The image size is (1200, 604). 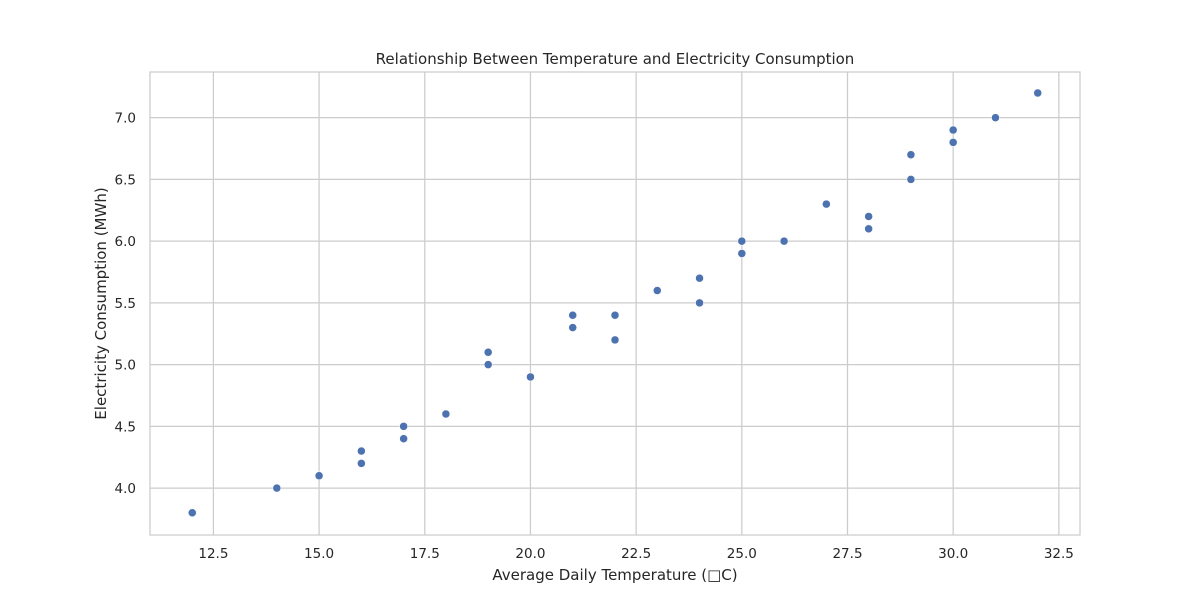 I want to click on x-tick-label: 22.5, so click(x=636, y=554).